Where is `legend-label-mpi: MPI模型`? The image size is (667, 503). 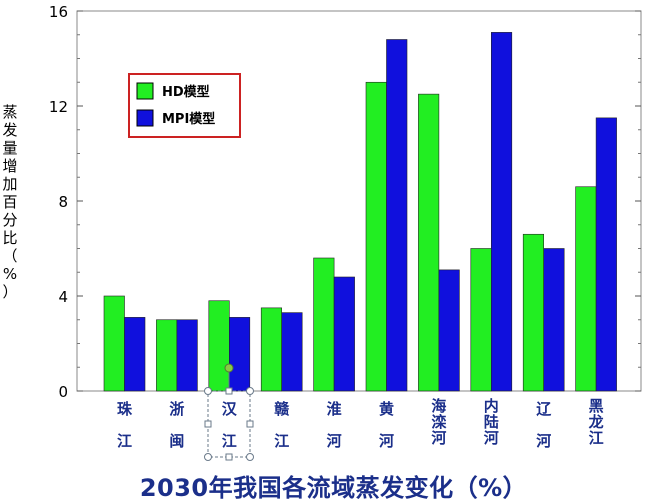 legend-label-mpi: MPI模型 is located at coordinates (188, 119).